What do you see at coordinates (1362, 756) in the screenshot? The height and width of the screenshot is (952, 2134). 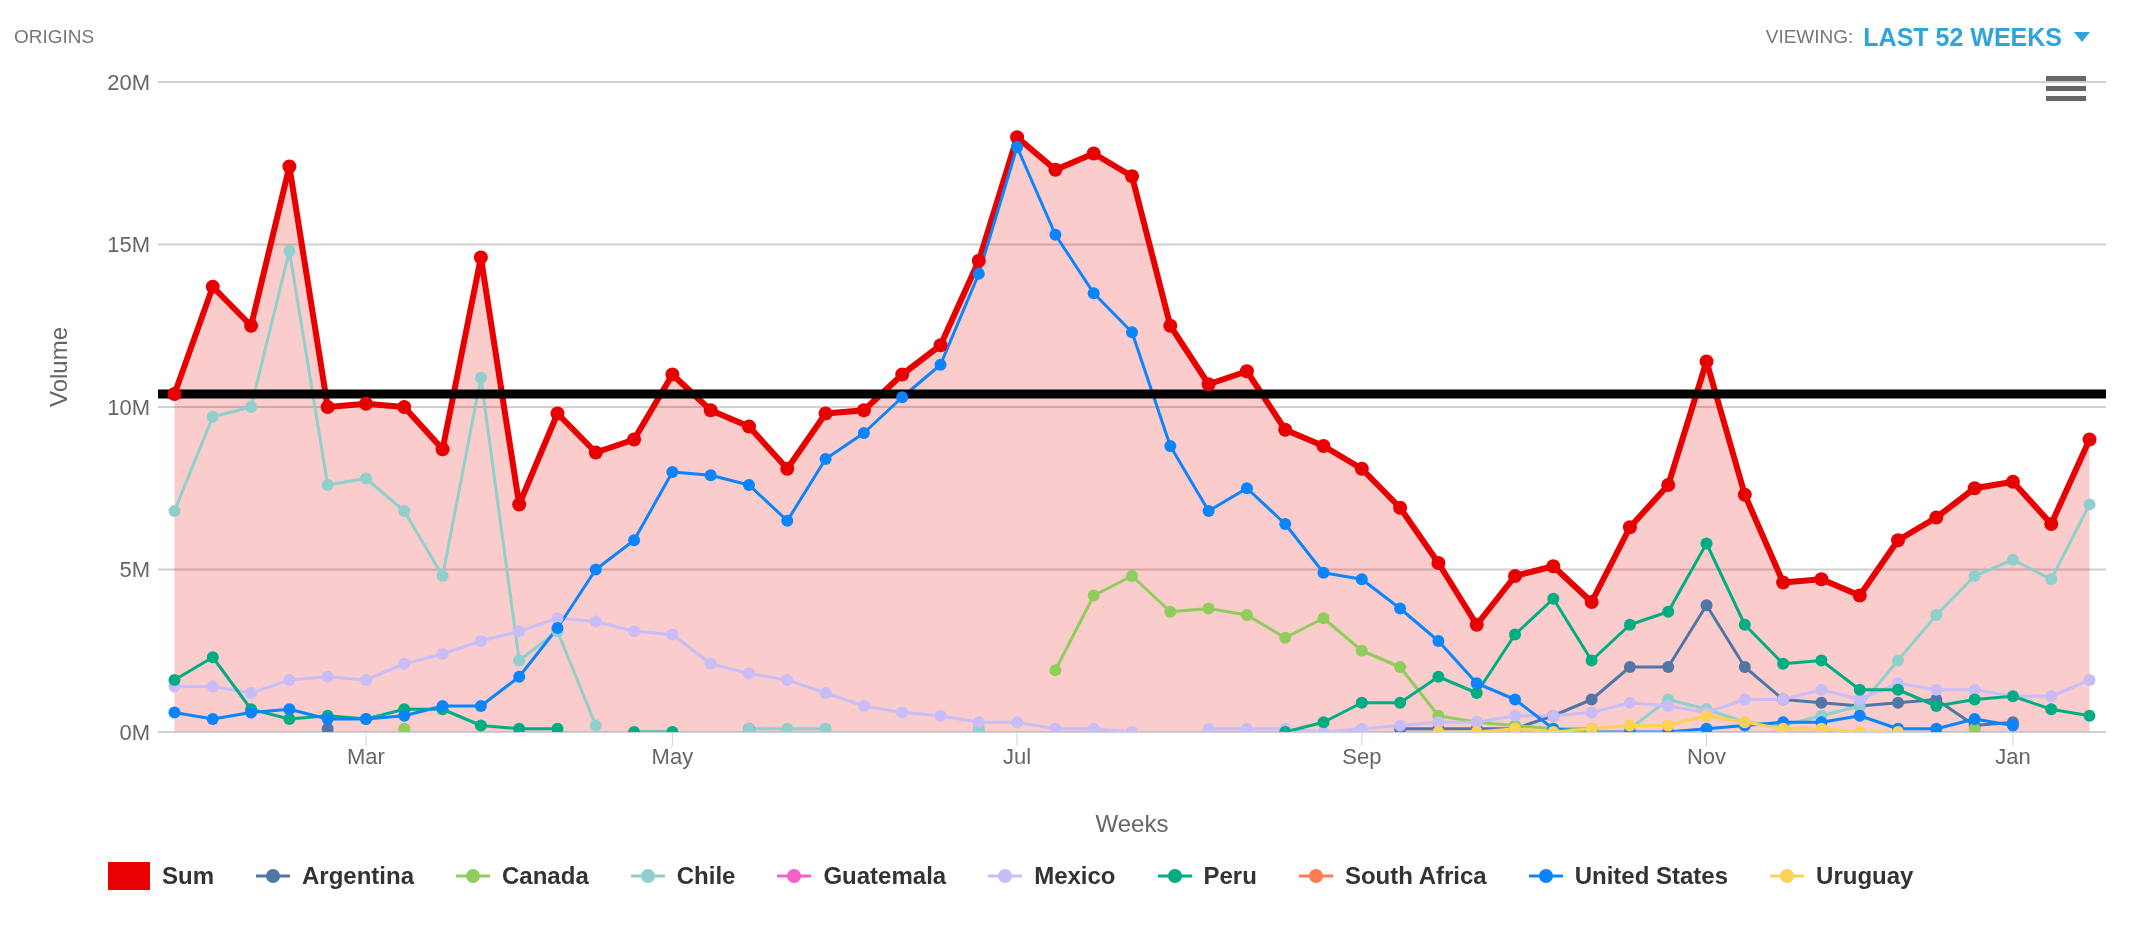 I see `x-tick-label: Sep` at bounding box center [1362, 756].